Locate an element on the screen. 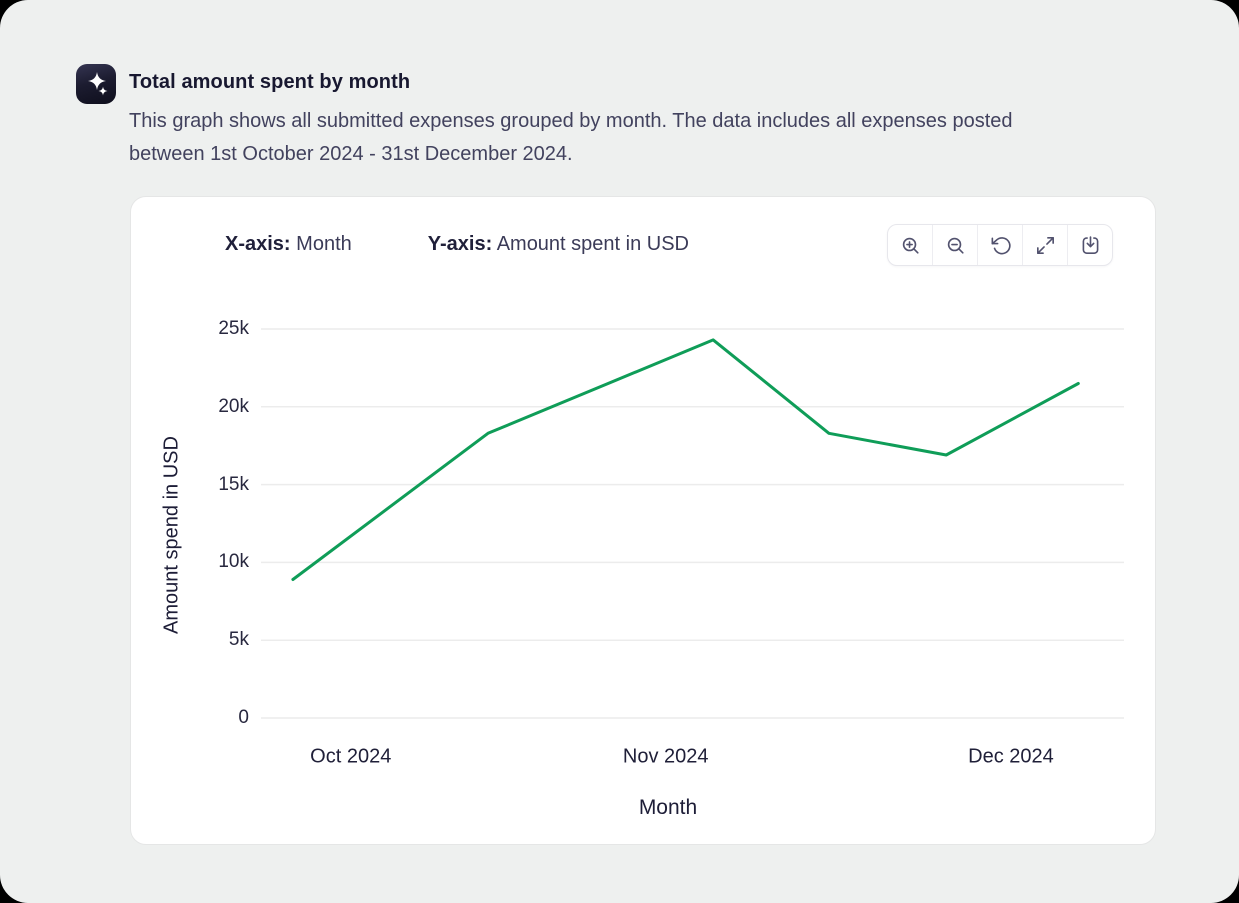 Image resolution: width=1239 pixels, height=903 pixels. chart-toolbar is located at coordinates (1000, 245).